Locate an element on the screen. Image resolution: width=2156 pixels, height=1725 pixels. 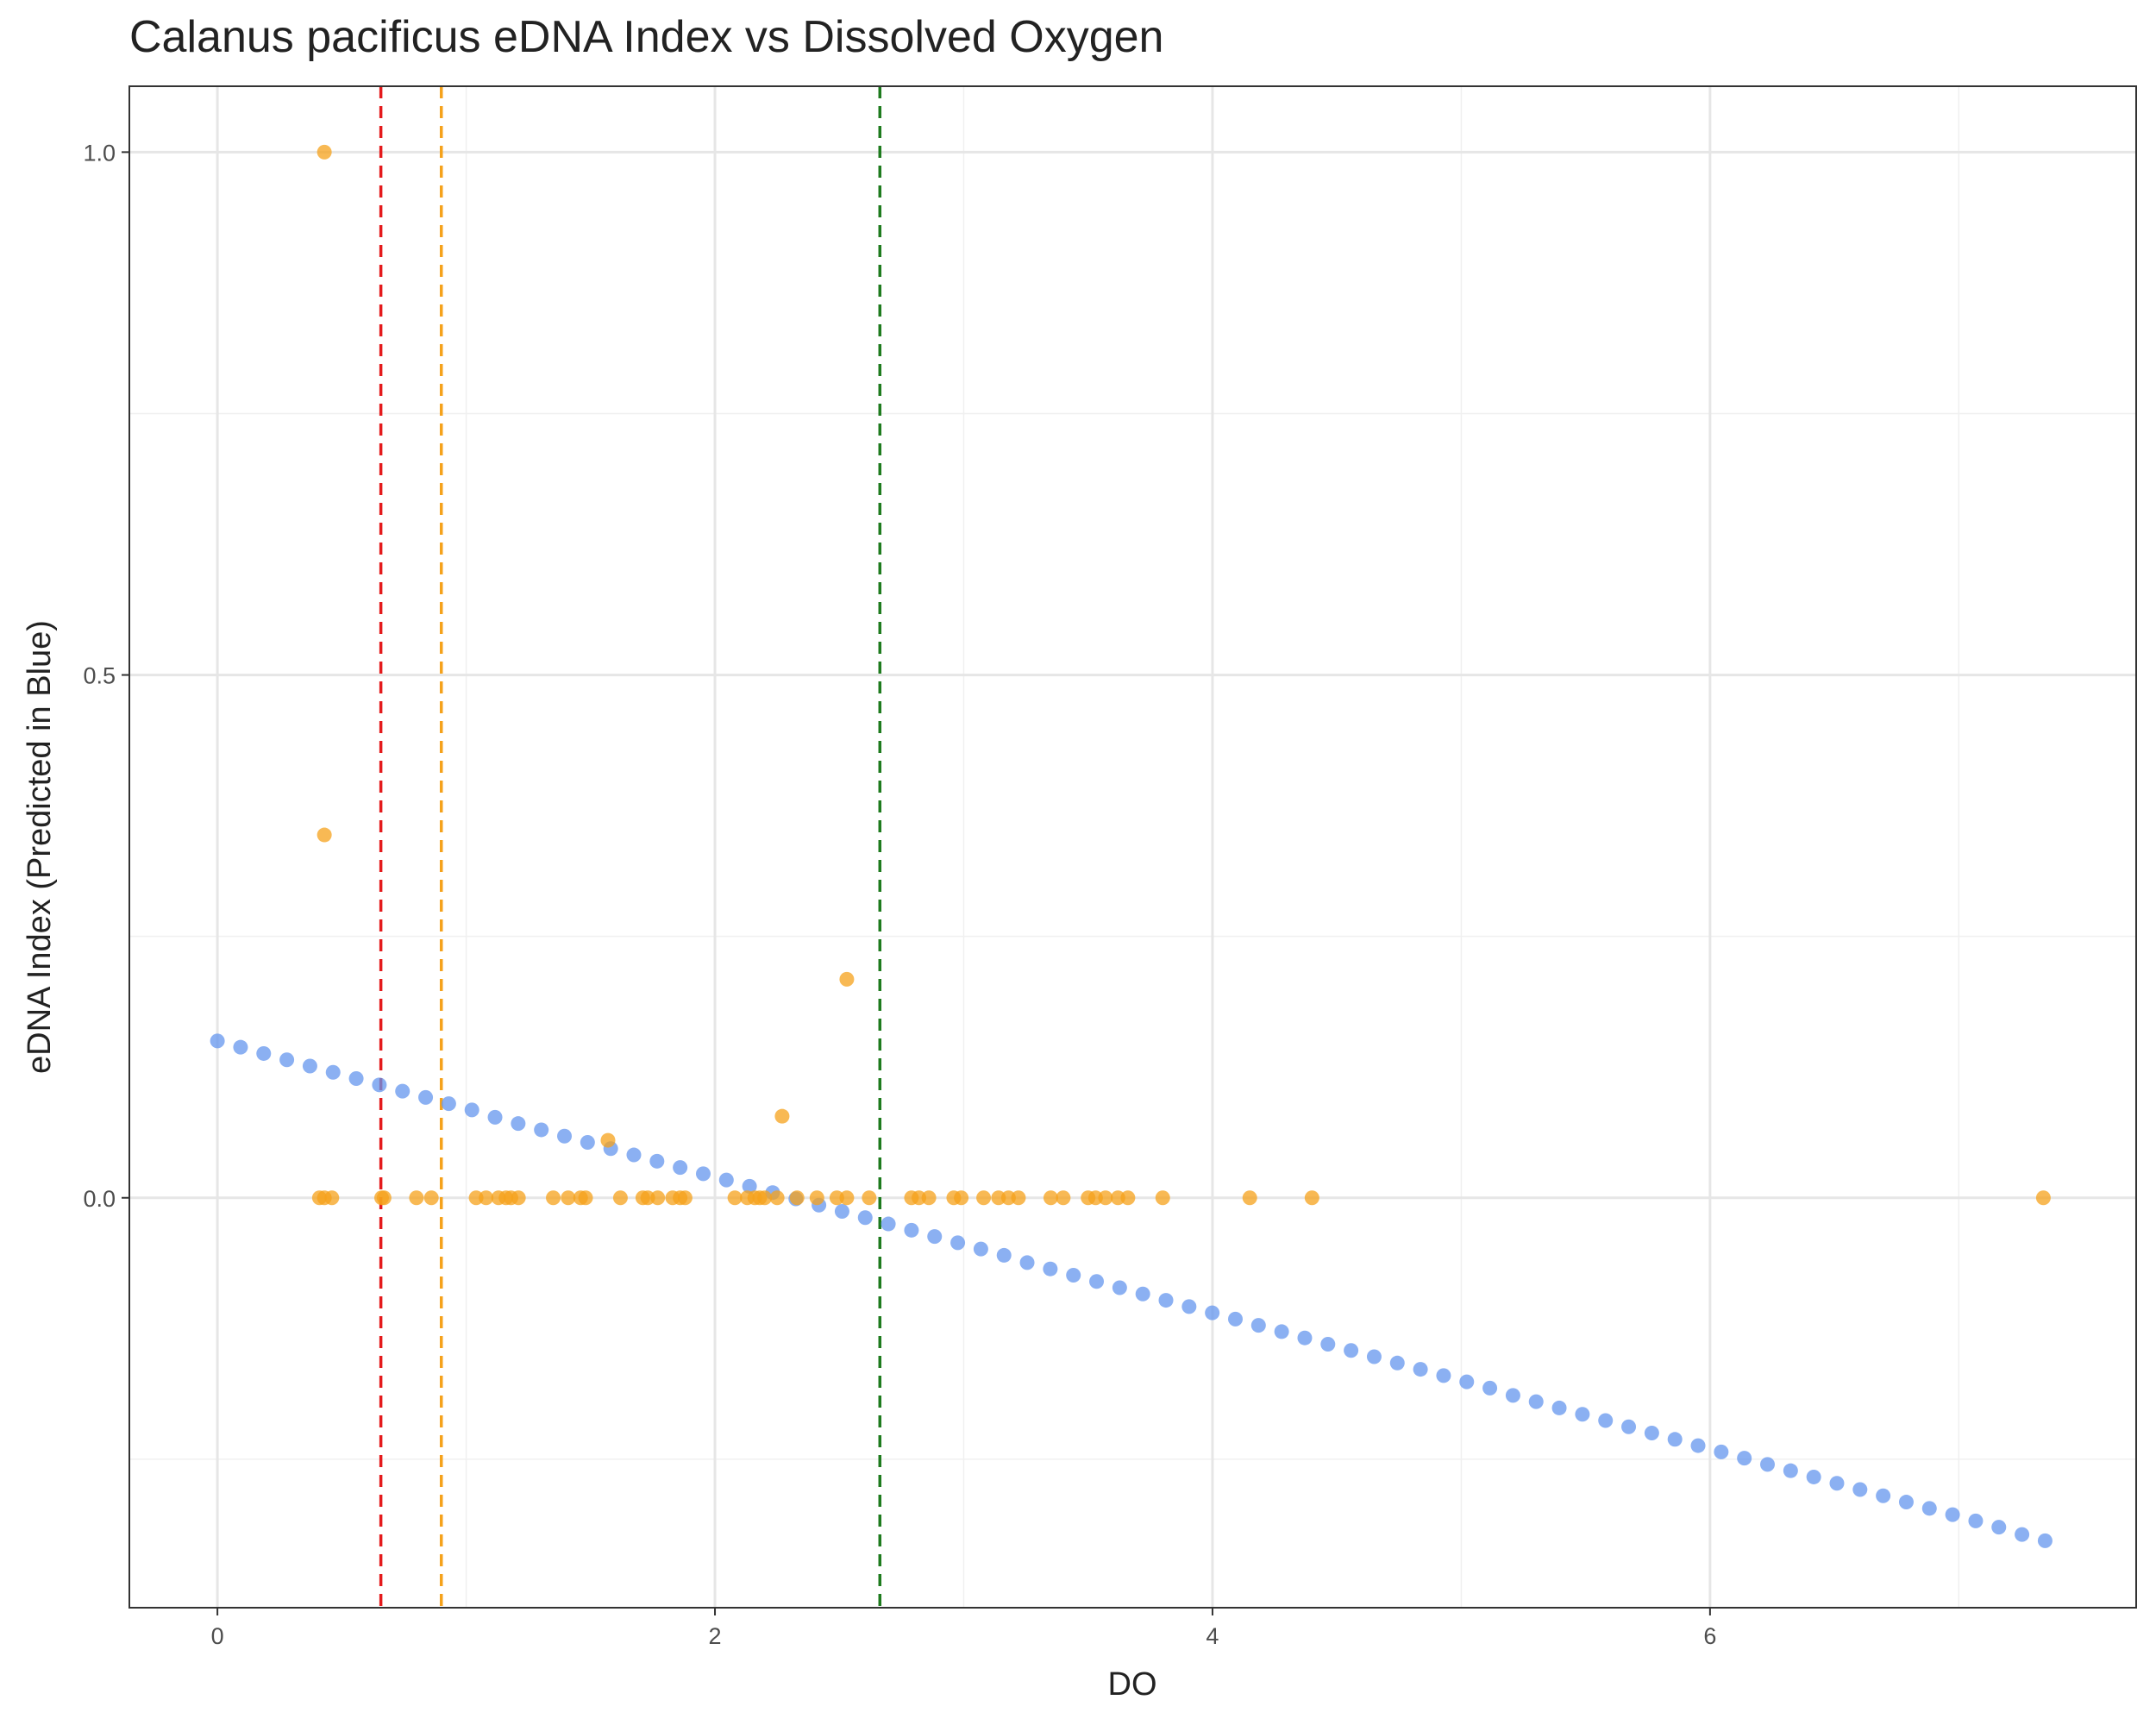
y-tick-label: 1.0 is located at coordinates (99, 153).